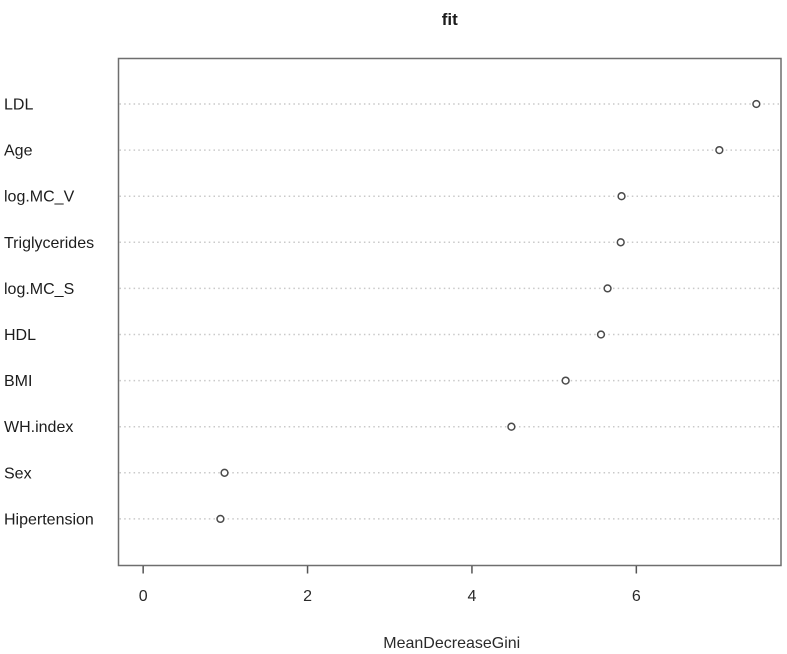 The width and height of the screenshot is (787, 654). What do you see at coordinates (307, 596) in the screenshot?
I see `x-tick-label: 2` at bounding box center [307, 596].